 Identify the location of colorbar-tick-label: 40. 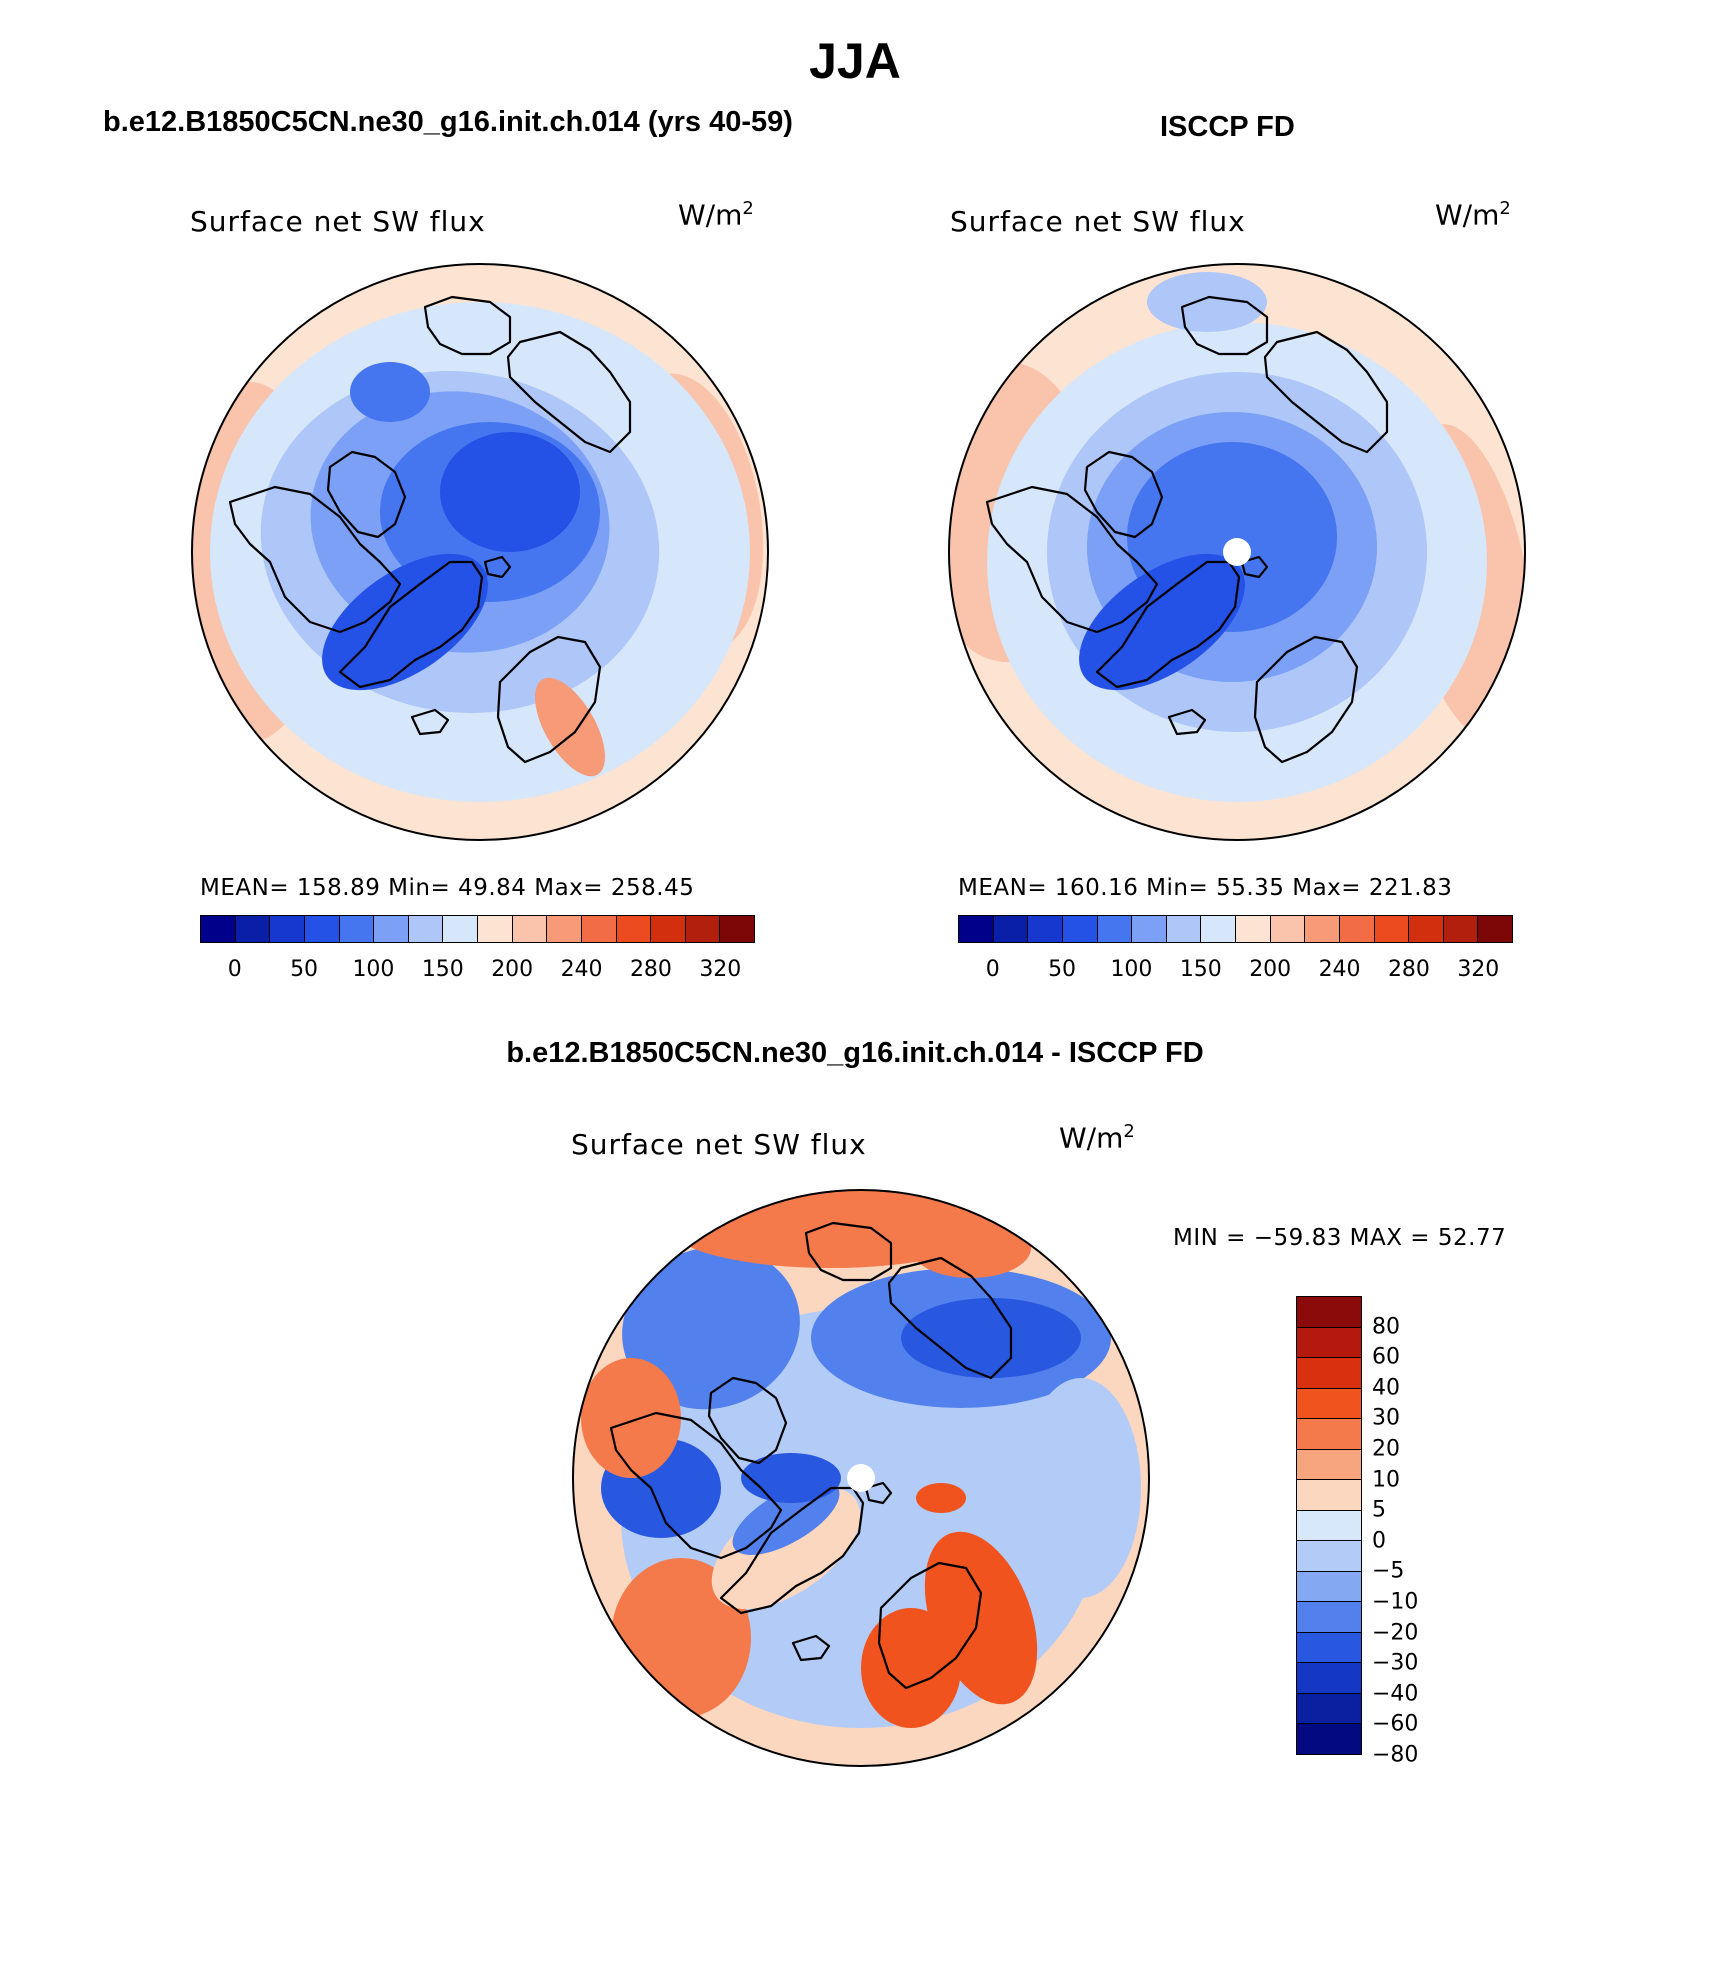
(1386, 1388).